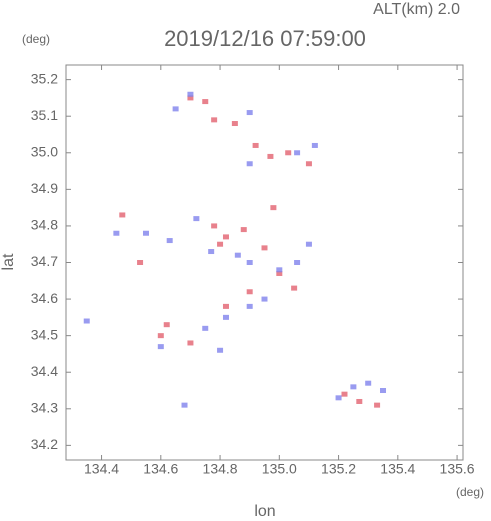 The image size is (491, 521). What do you see at coordinates (160, 469) in the screenshot?
I see `x-tick-label: 134.6` at bounding box center [160, 469].